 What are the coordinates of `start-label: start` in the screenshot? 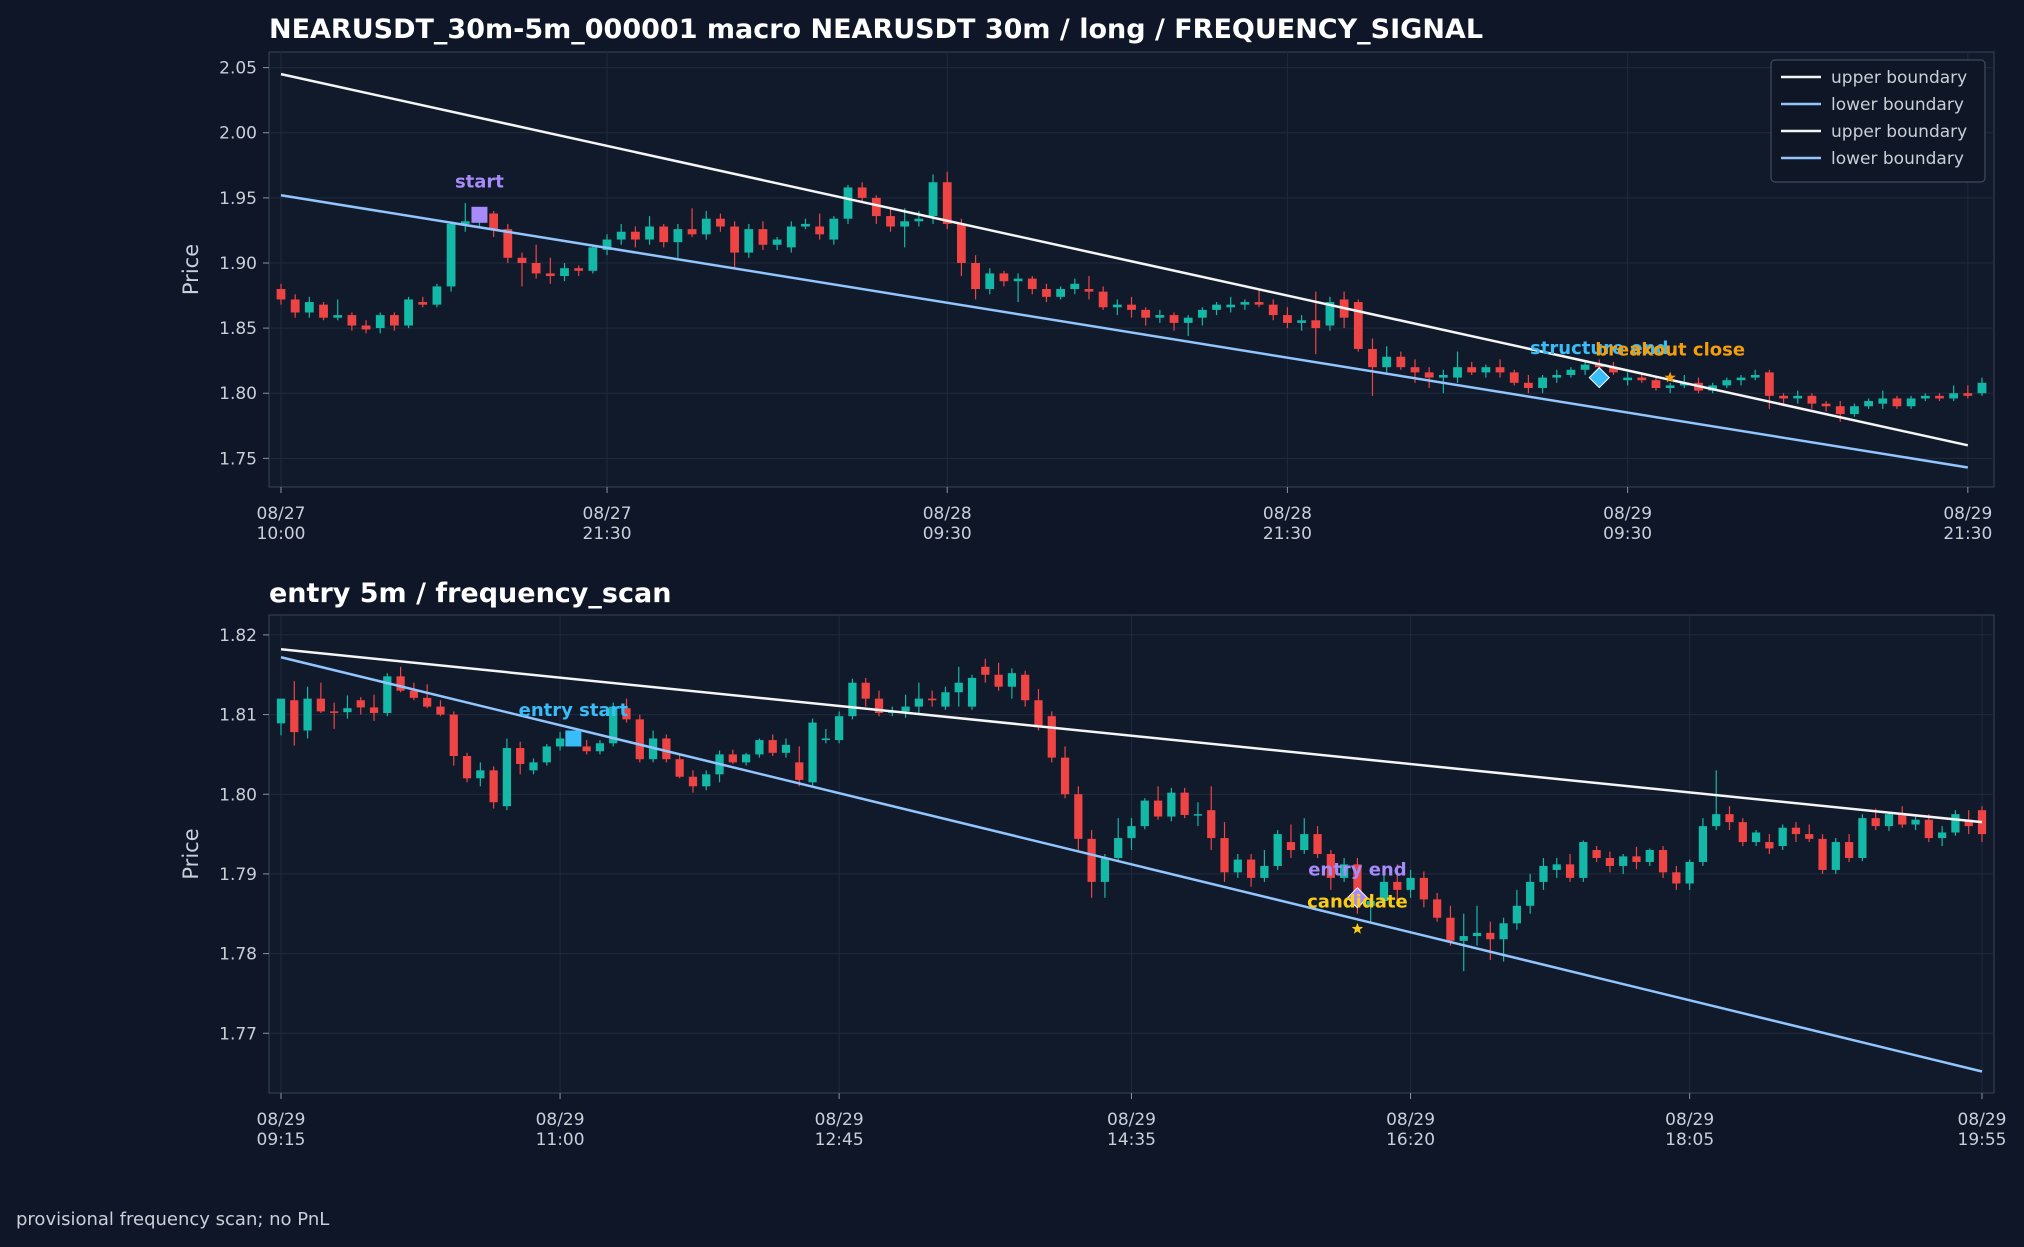 It's located at (479, 181).